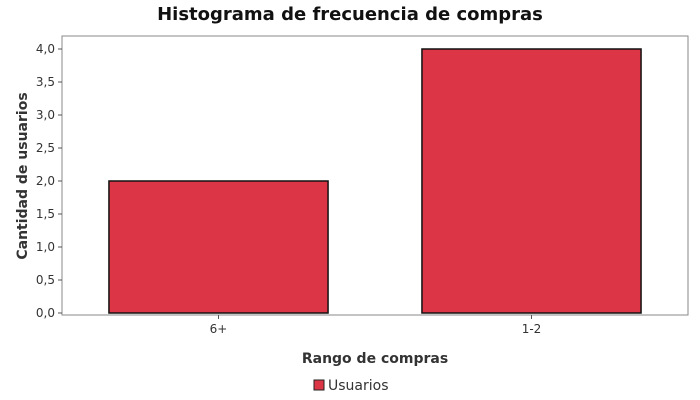  What do you see at coordinates (45, 313) in the screenshot?
I see `y-tick-label: 0,0` at bounding box center [45, 313].